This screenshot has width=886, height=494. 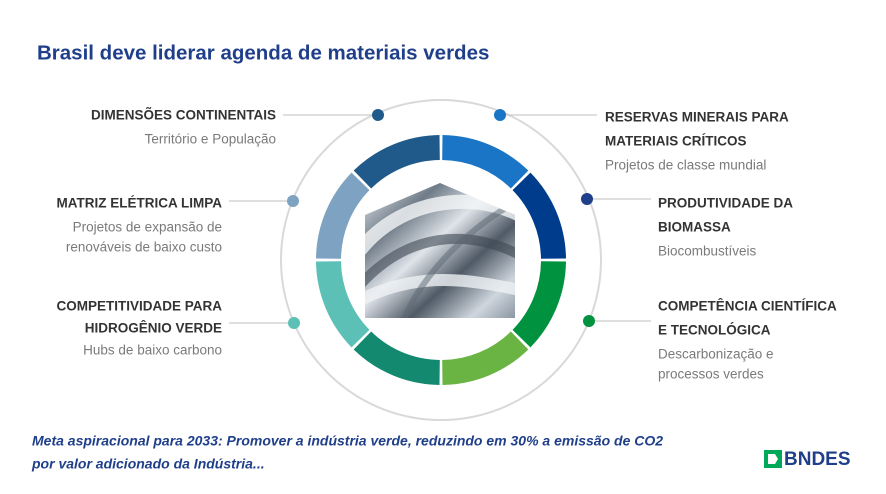 What do you see at coordinates (817, 459) in the screenshot?
I see `logo-text: BNDES` at bounding box center [817, 459].